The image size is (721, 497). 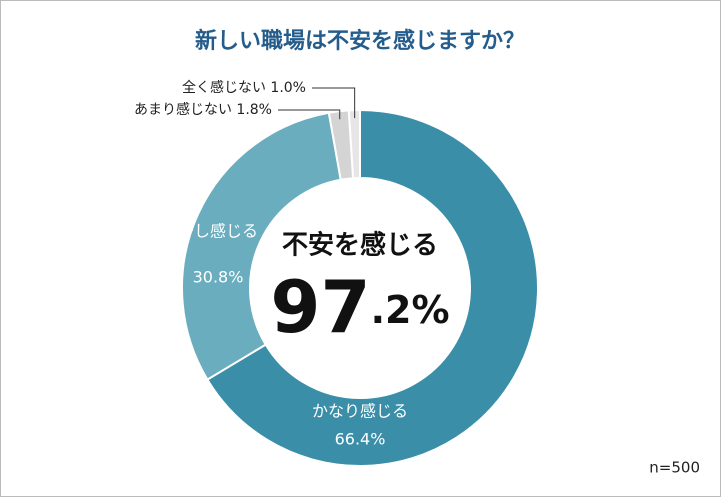 What do you see at coordinates (288, 88) in the screenshot?
I see `slice-value: 1.0%` at bounding box center [288, 88].